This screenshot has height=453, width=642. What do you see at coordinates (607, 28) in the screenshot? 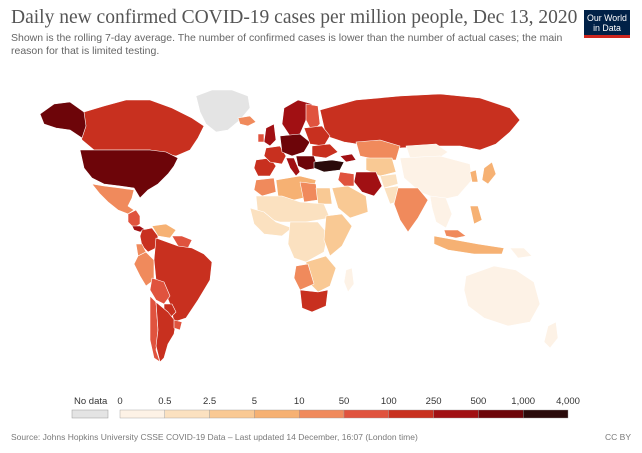
I see `logo-line-2: in Data` at bounding box center [607, 28].